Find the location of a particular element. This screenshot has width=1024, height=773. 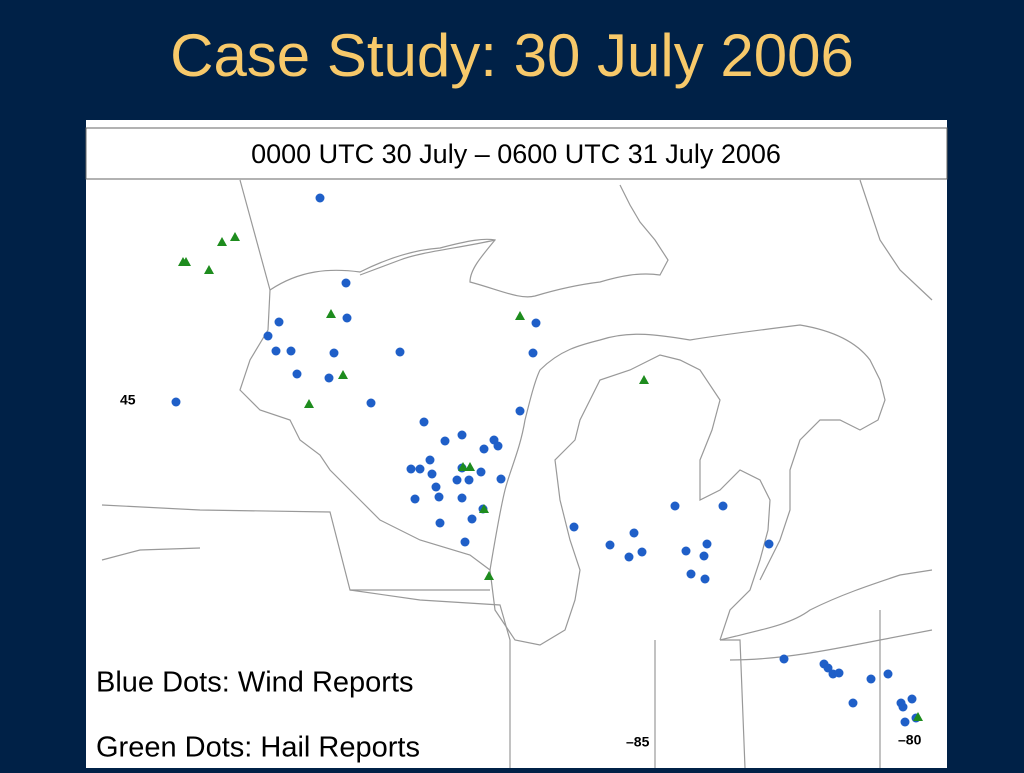

slide-title: Case Study: 30 July 2006 is located at coordinates (512, 55).